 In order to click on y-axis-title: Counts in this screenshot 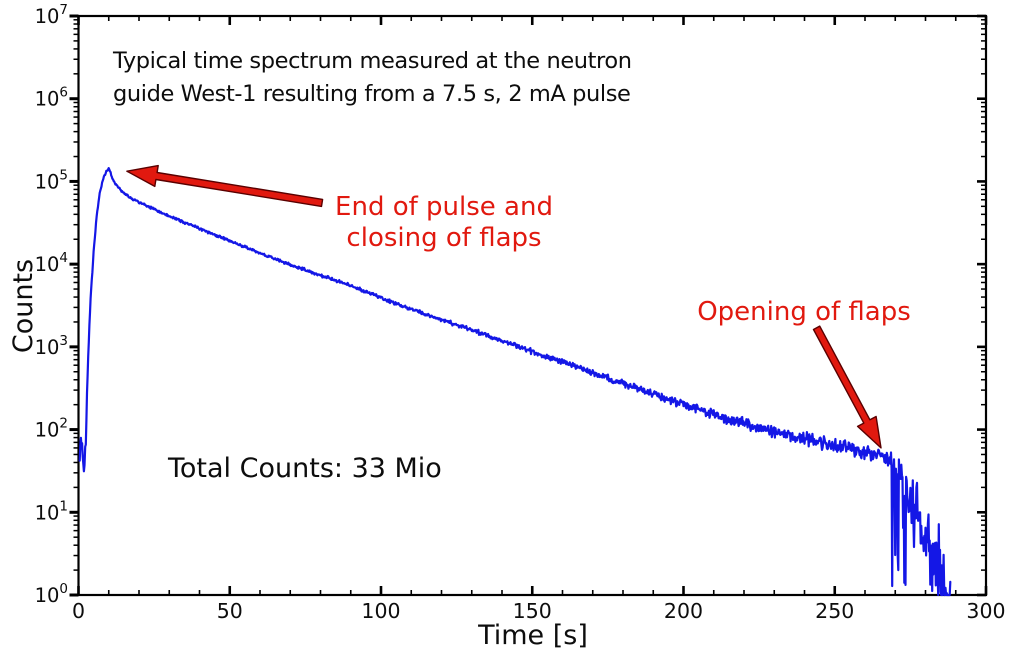, I will do `click(23, 306)`.